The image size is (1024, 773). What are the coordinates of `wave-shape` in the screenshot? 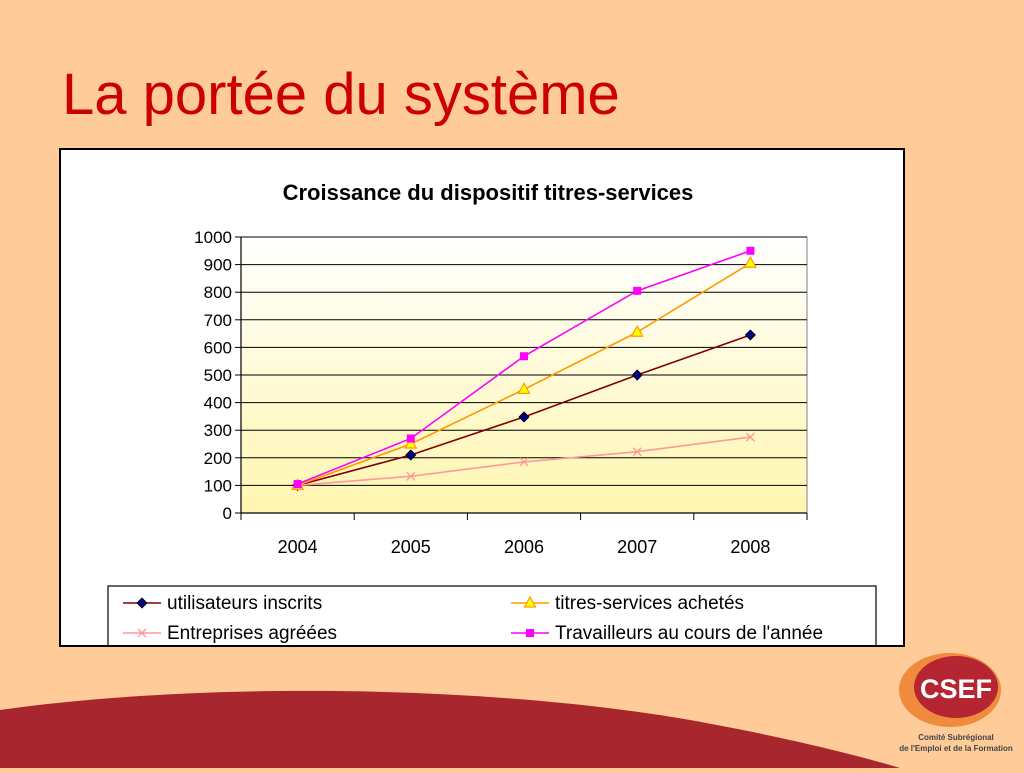 It's located at (450, 729).